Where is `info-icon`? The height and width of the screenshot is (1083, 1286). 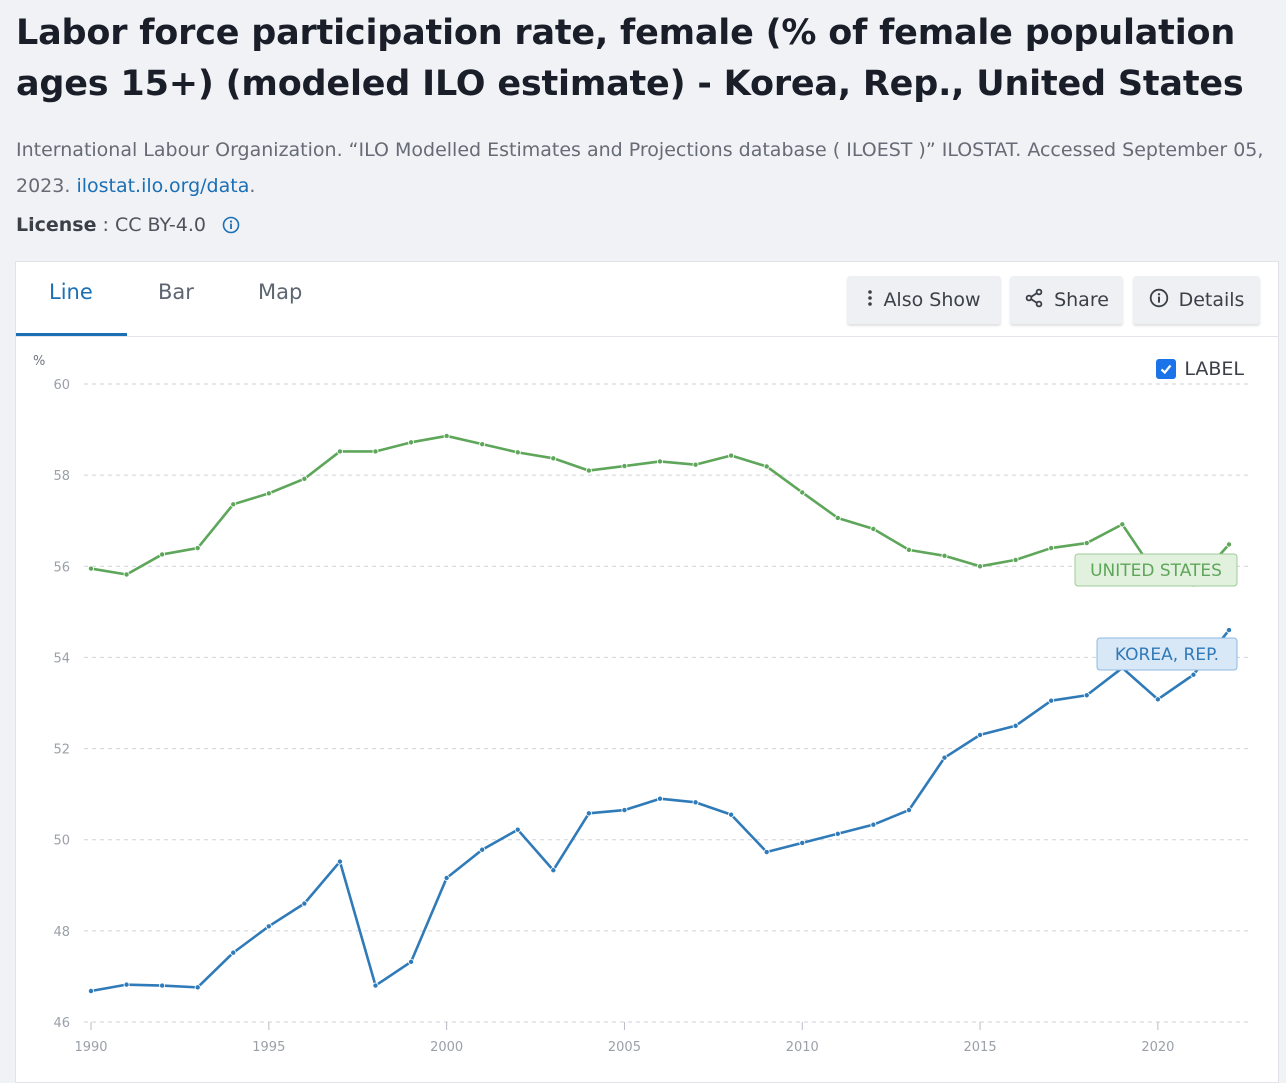
info-icon is located at coordinates (231, 228).